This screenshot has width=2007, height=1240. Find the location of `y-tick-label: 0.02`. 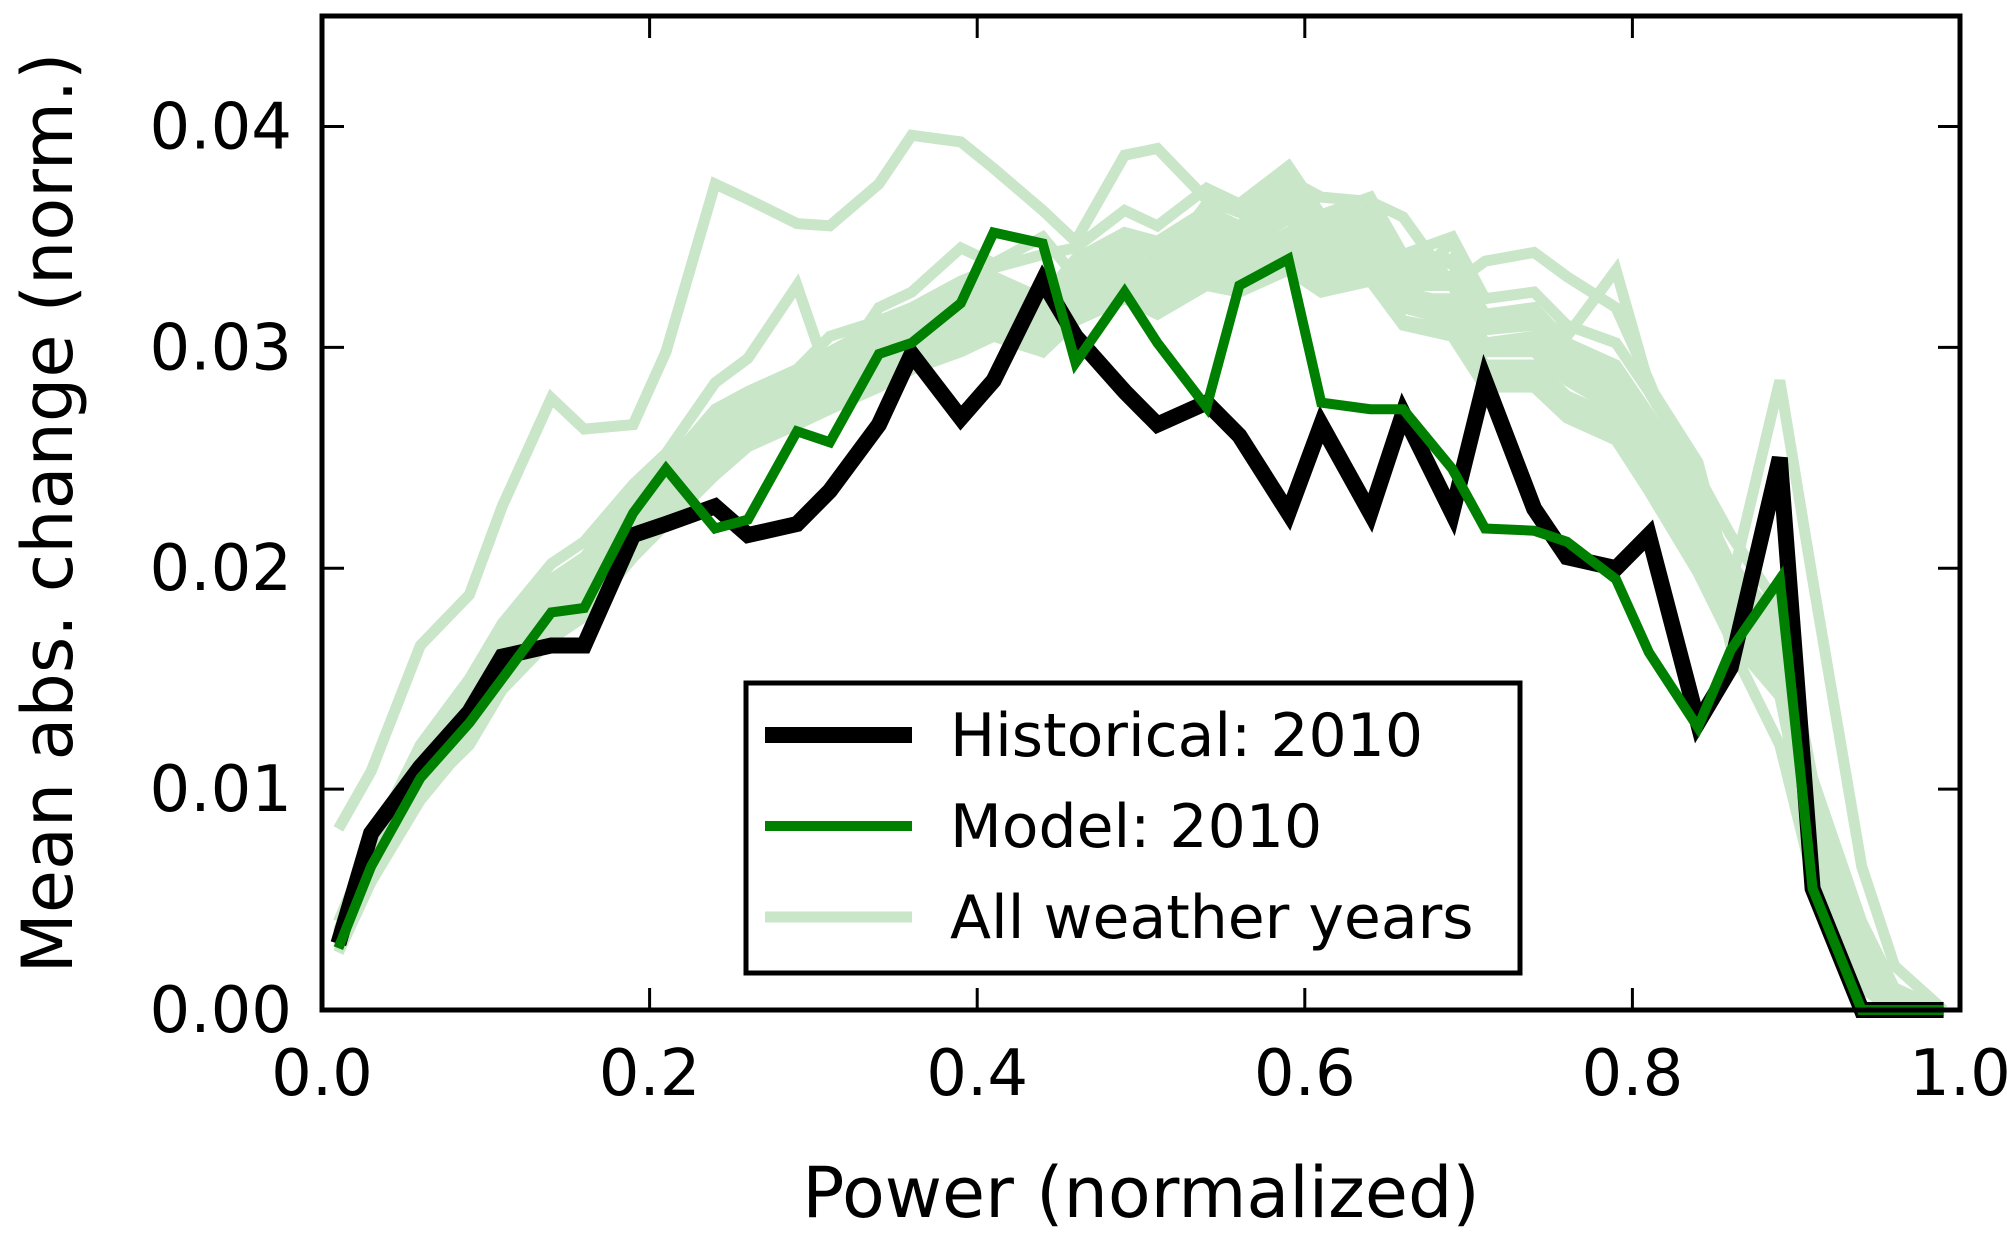

y-tick-label: 0.02 is located at coordinates (221, 569).